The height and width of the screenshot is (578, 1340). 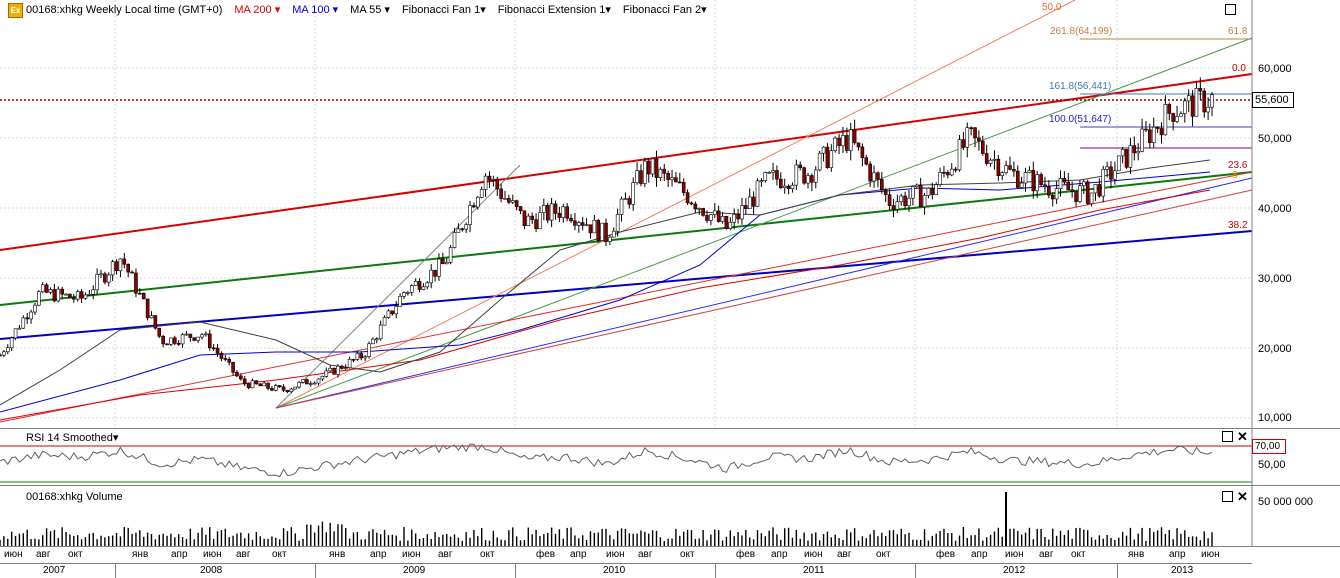 I want to click on maximize-pane-icon, so click(x=1230, y=9).